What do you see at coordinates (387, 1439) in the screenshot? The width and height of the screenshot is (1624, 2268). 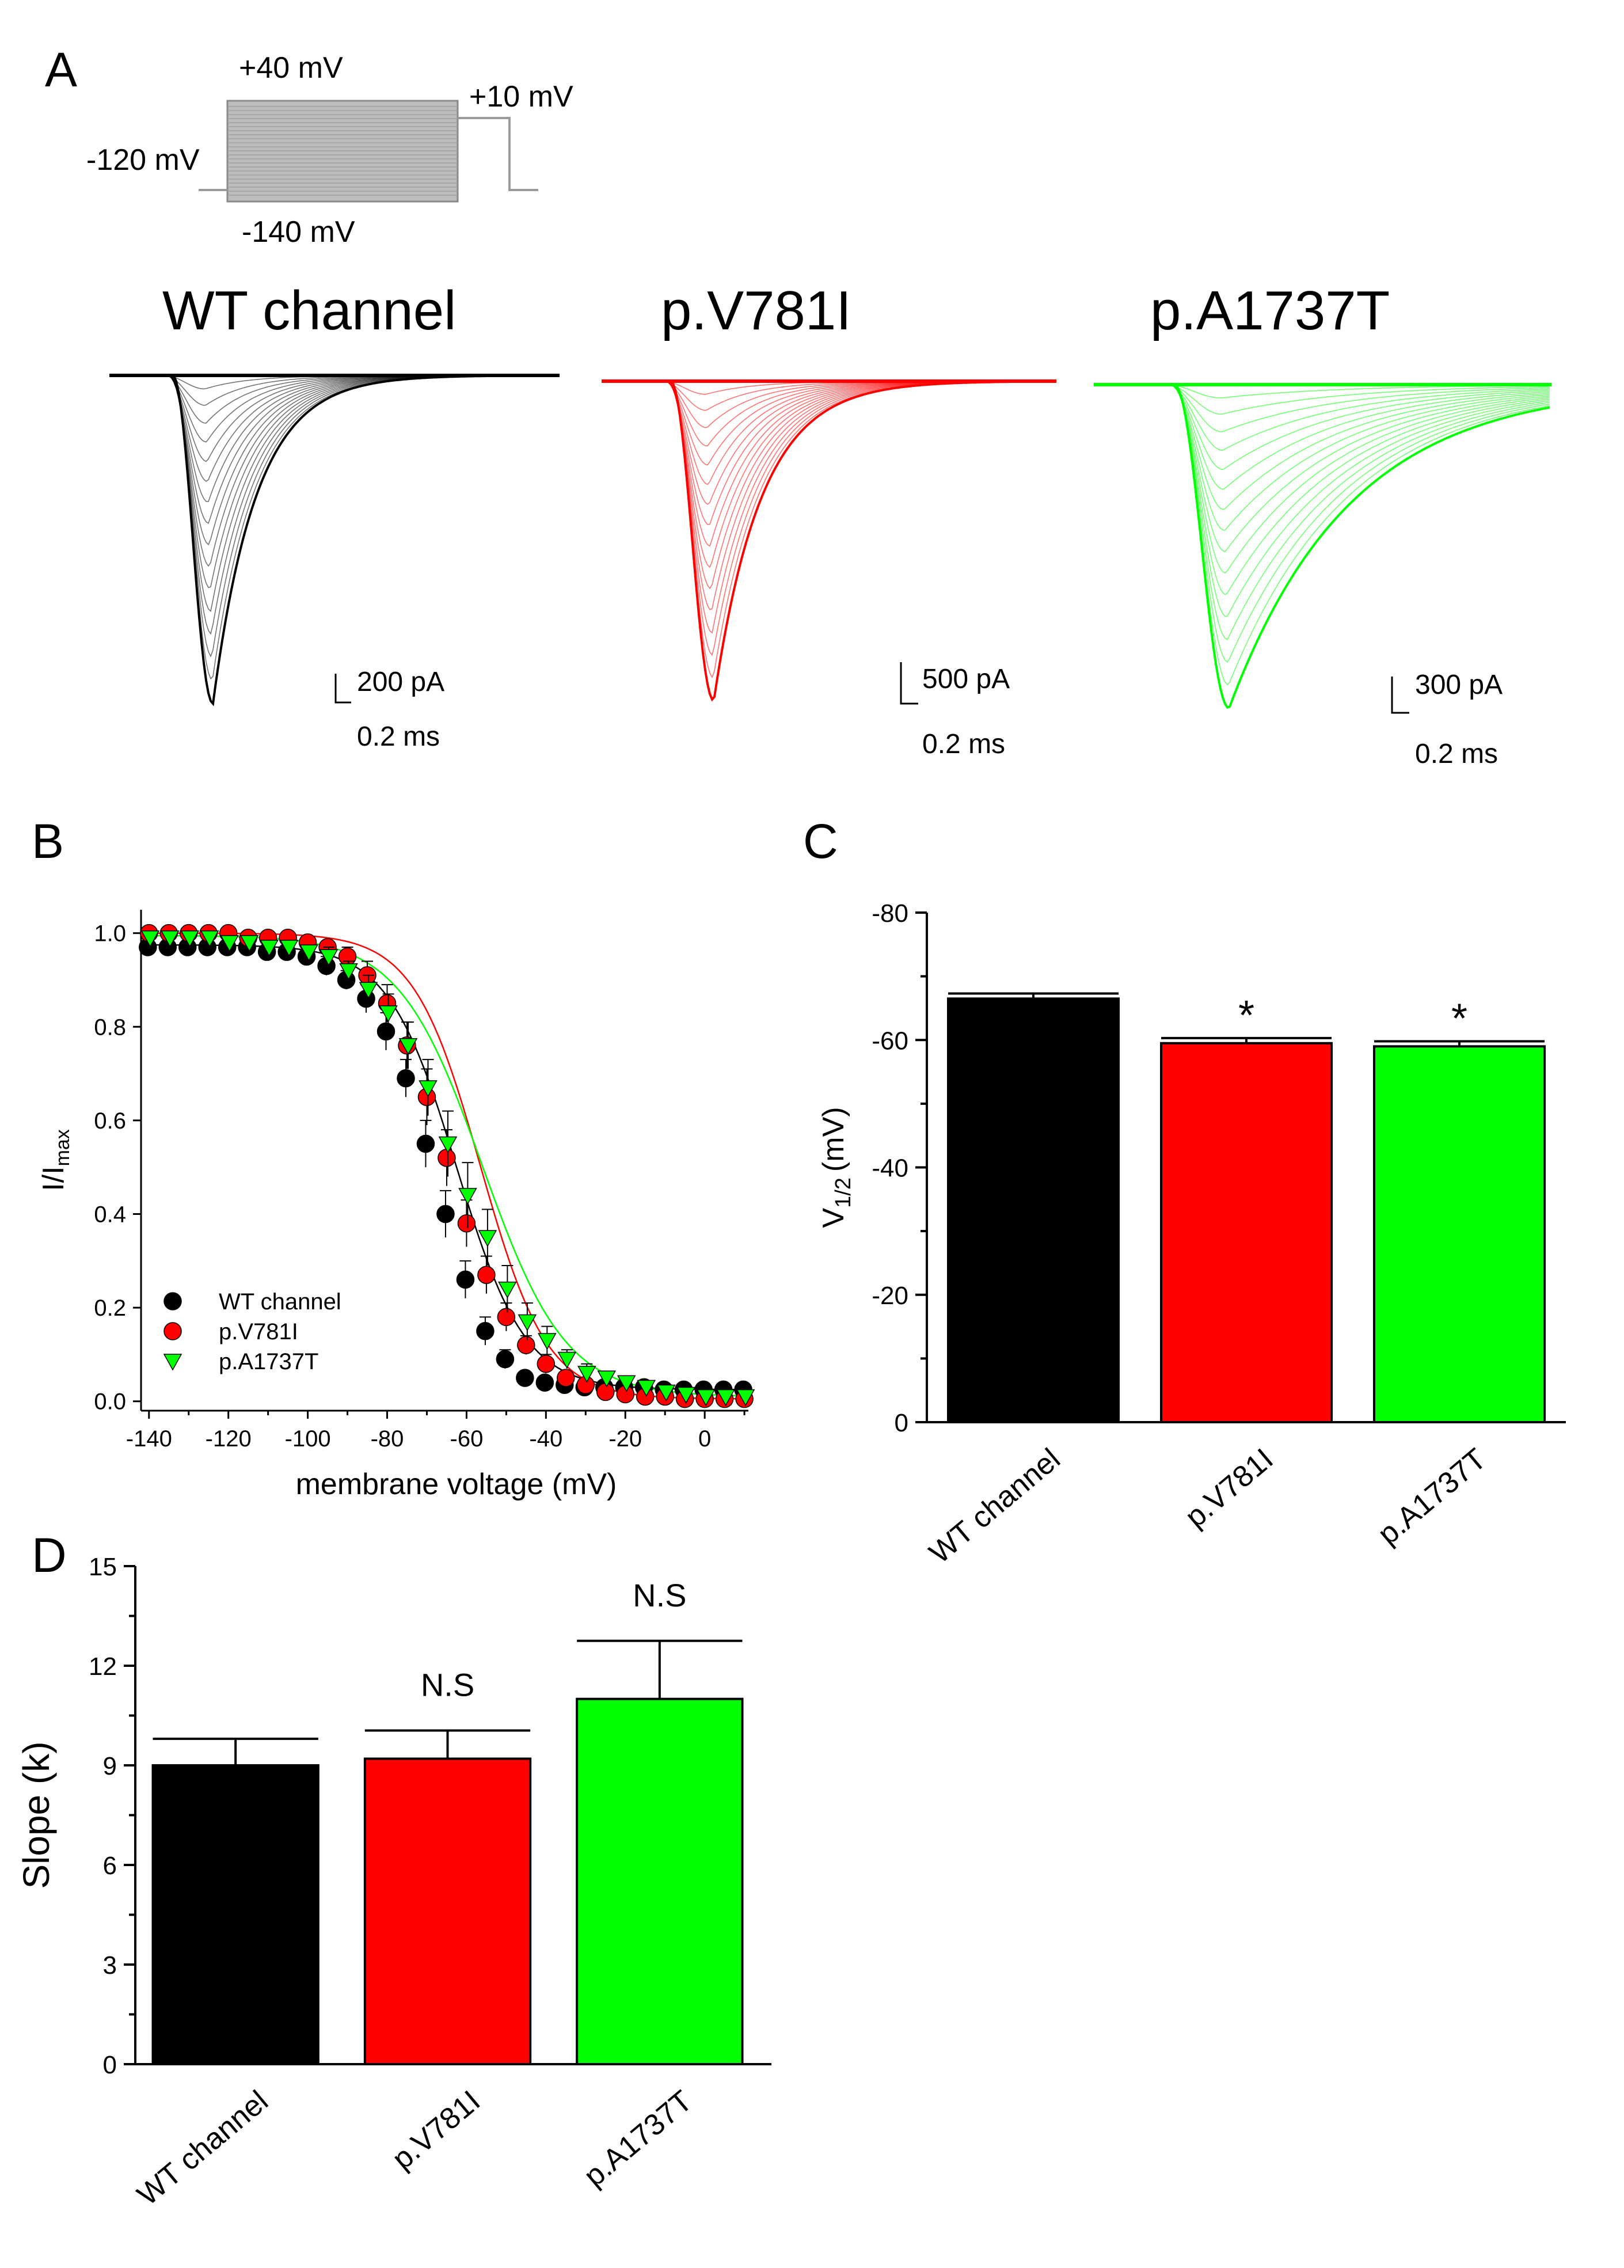 I see `x-tick-label: -80` at bounding box center [387, 1439].